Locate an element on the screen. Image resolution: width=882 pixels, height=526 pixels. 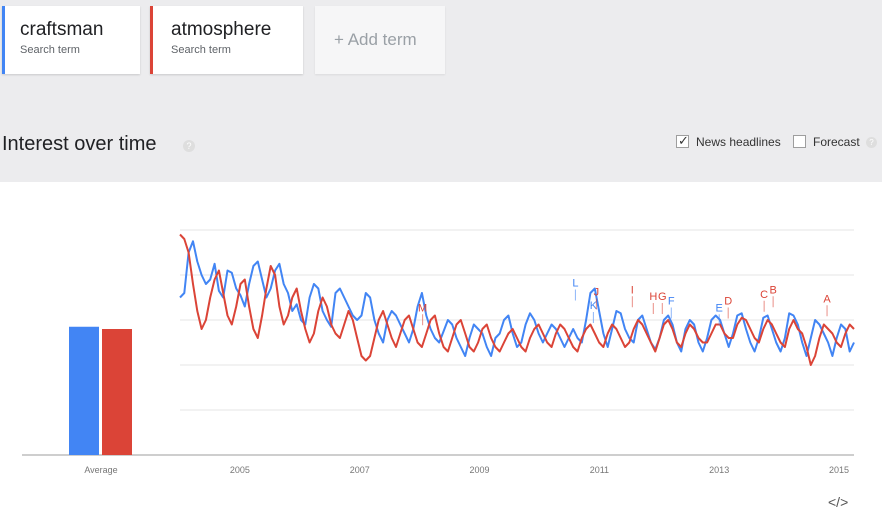
x-tick-label: 2009 is located at coordinates (480, 470).